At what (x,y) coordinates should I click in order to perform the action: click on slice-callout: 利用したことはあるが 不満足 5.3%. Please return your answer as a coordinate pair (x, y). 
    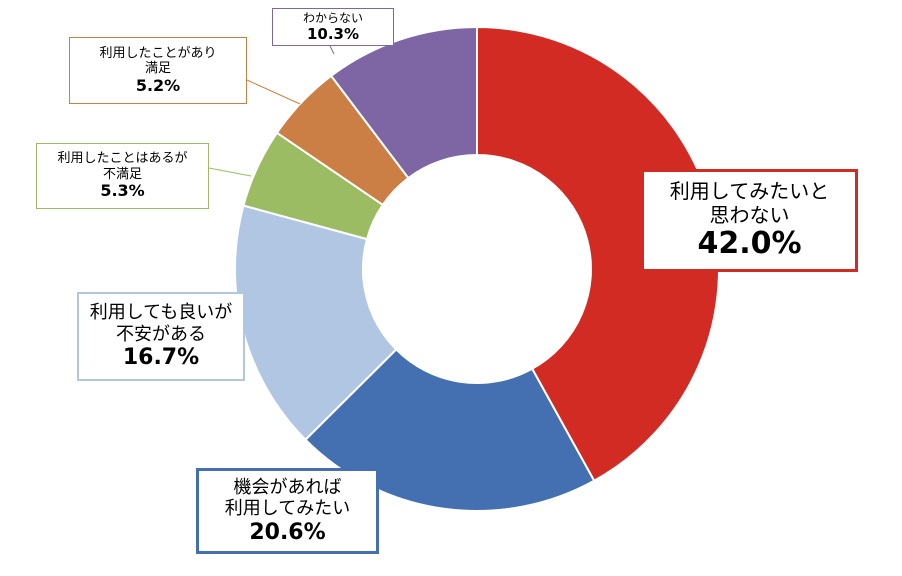
    Looking at the image, I should click on (122, 176).